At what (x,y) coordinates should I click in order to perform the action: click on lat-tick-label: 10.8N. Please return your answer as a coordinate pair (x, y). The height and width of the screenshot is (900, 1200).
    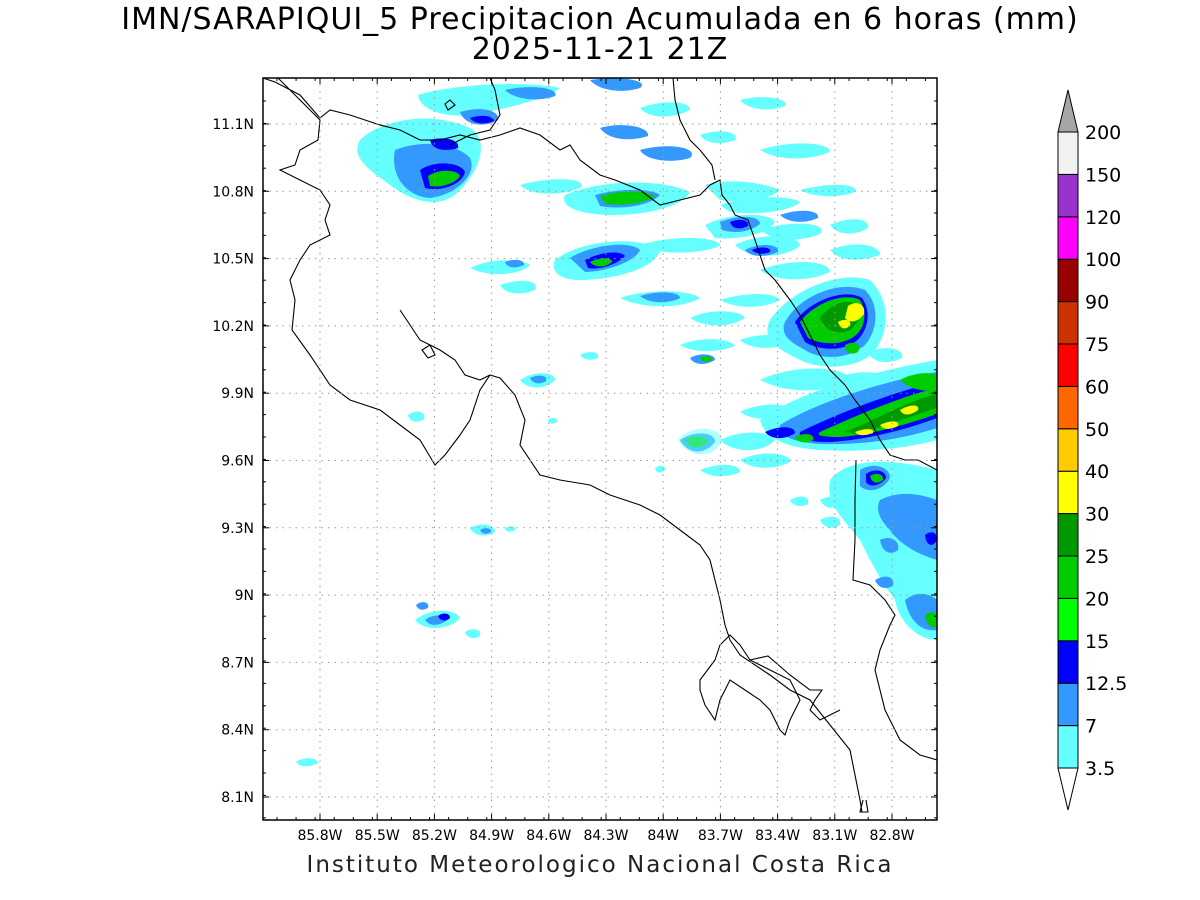
    Looking at the image, I should click on (233, 192).